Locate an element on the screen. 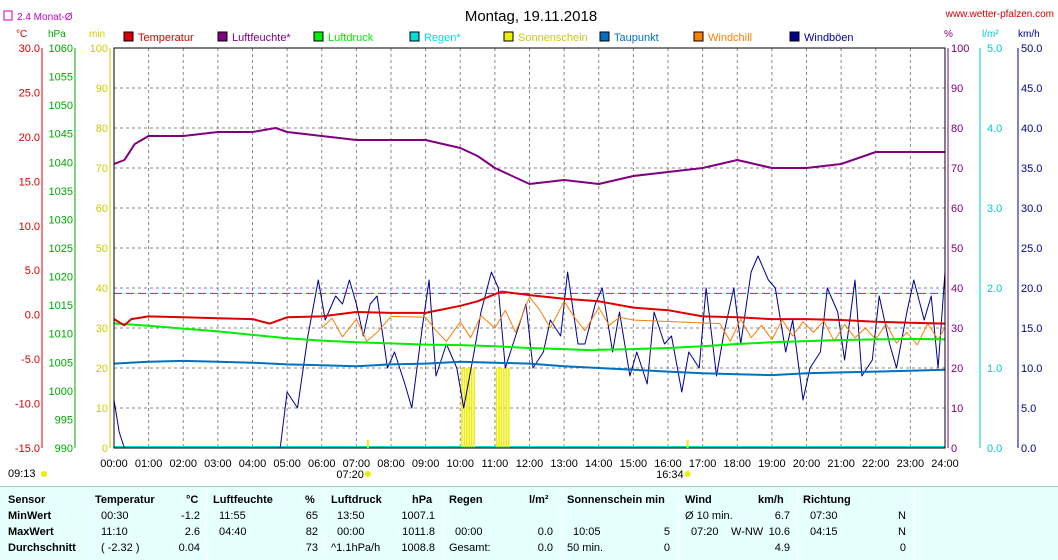  hpa-tick-4: 1045 is located at coordinates (61, 135).